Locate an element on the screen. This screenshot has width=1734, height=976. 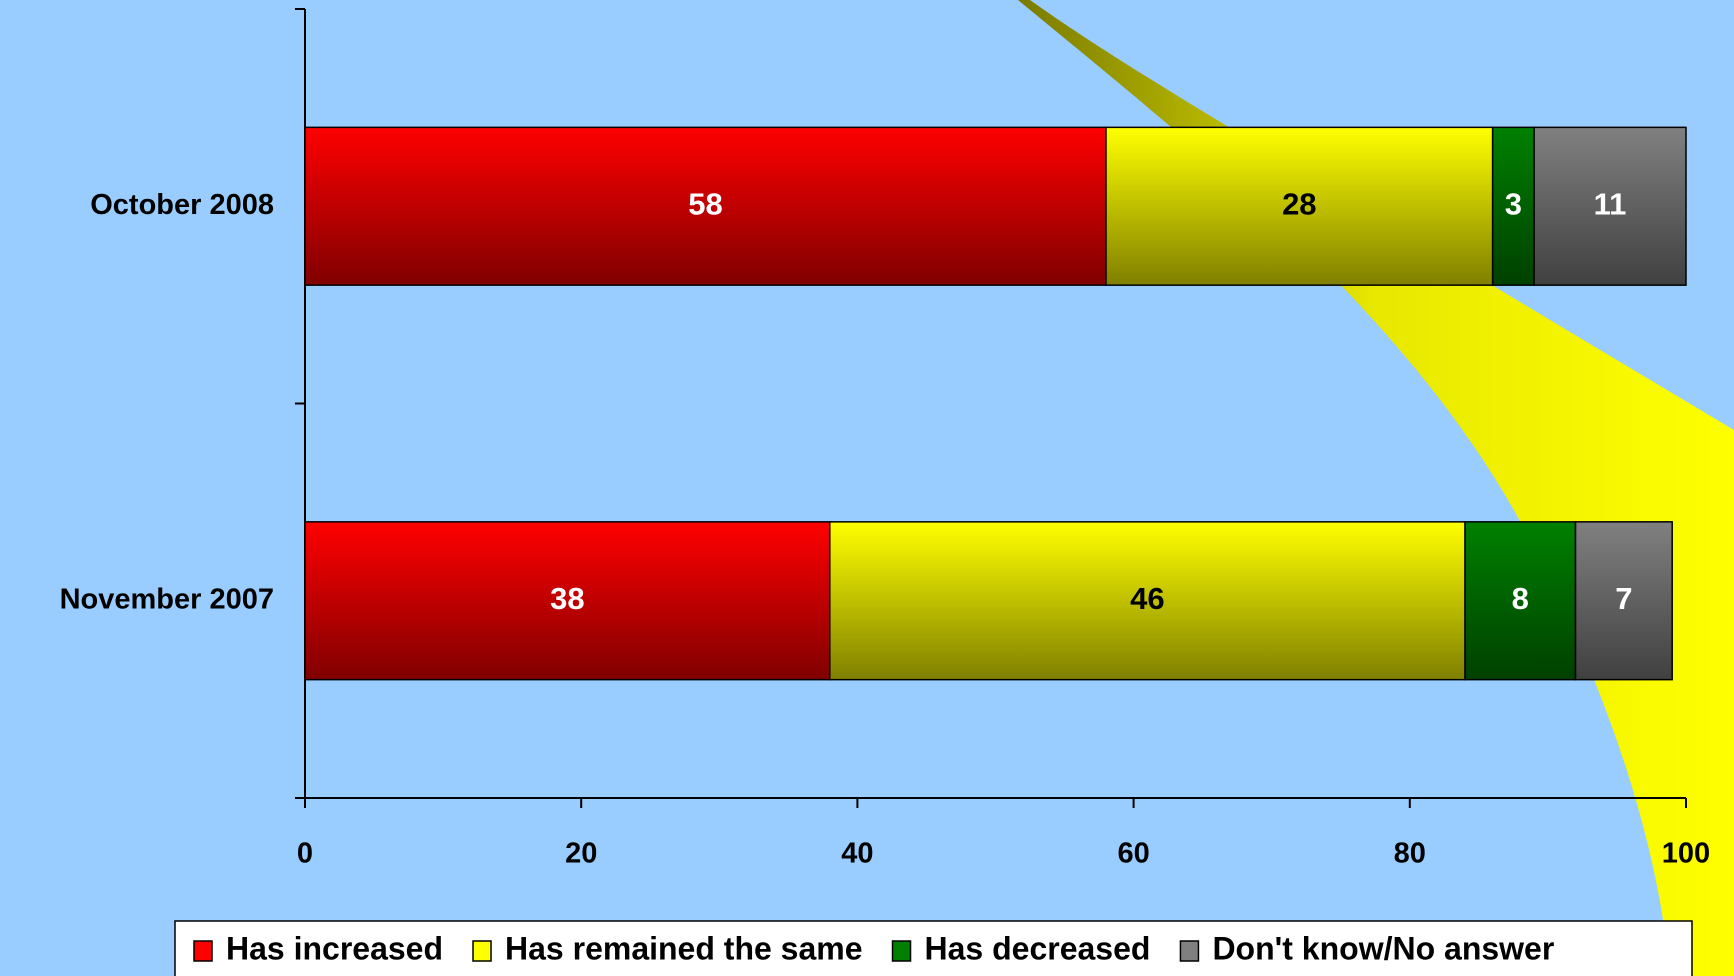
data-label: 28 is located at coordinates (1299, 203).